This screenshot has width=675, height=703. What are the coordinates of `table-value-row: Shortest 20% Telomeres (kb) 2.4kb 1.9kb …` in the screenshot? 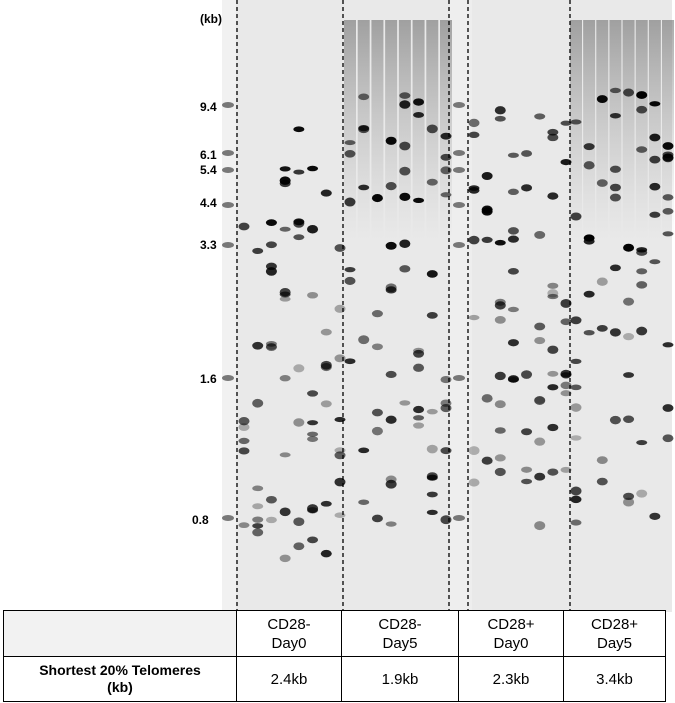 It's located at (334, 679).